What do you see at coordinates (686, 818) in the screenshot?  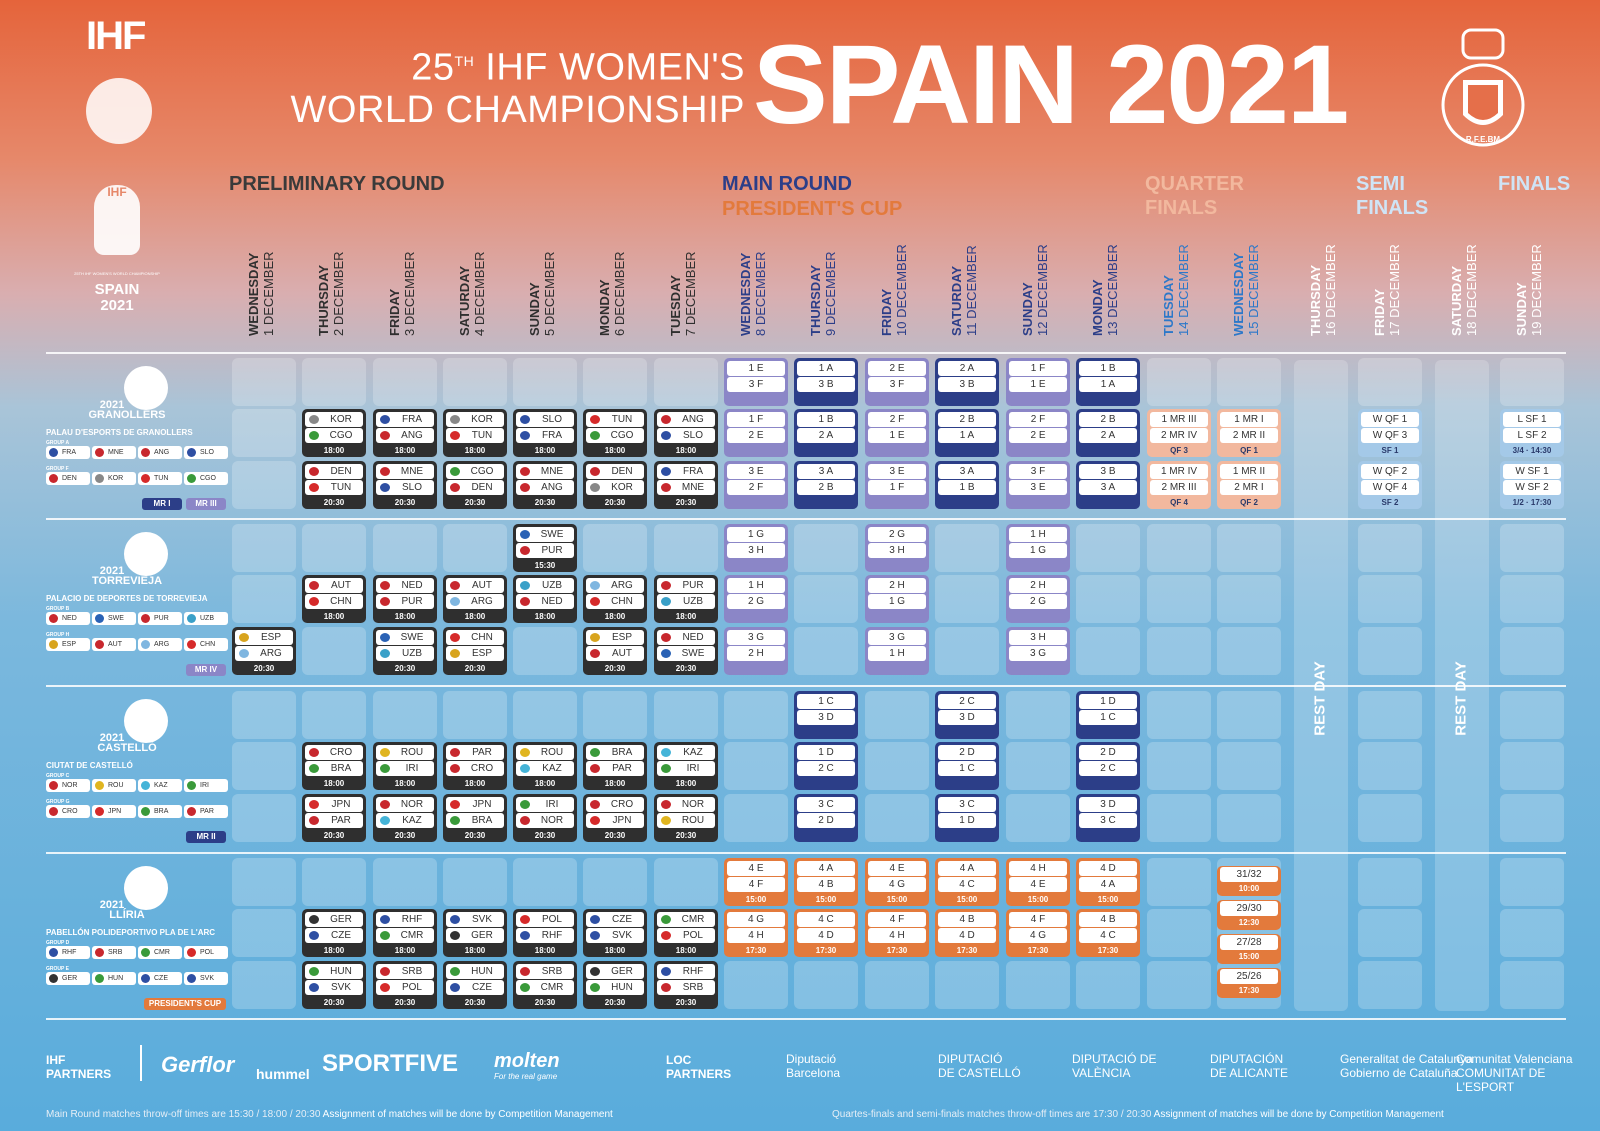 I see `match-card: NOR ROU 20:30` at bounding box center [686, 818].